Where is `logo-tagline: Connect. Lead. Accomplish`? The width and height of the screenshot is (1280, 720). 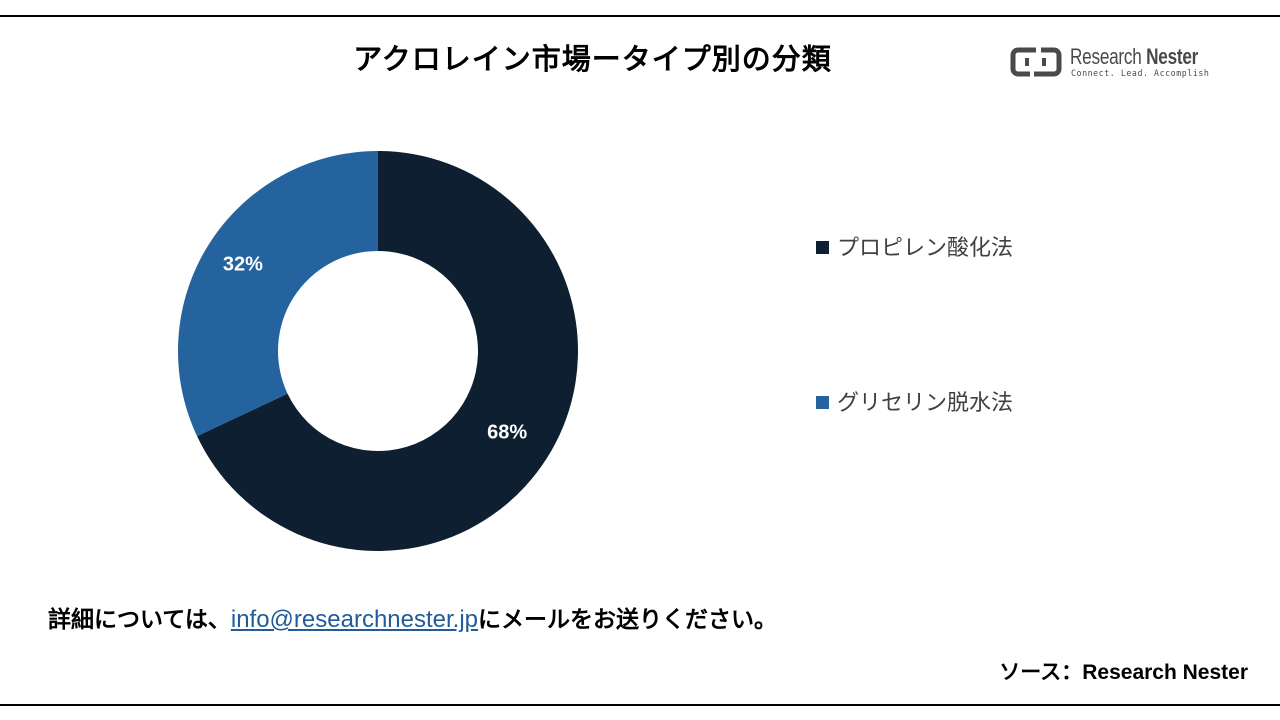
logo-tagline: Connect. Lead. Accomplish is located at coordinates (1140, 74).